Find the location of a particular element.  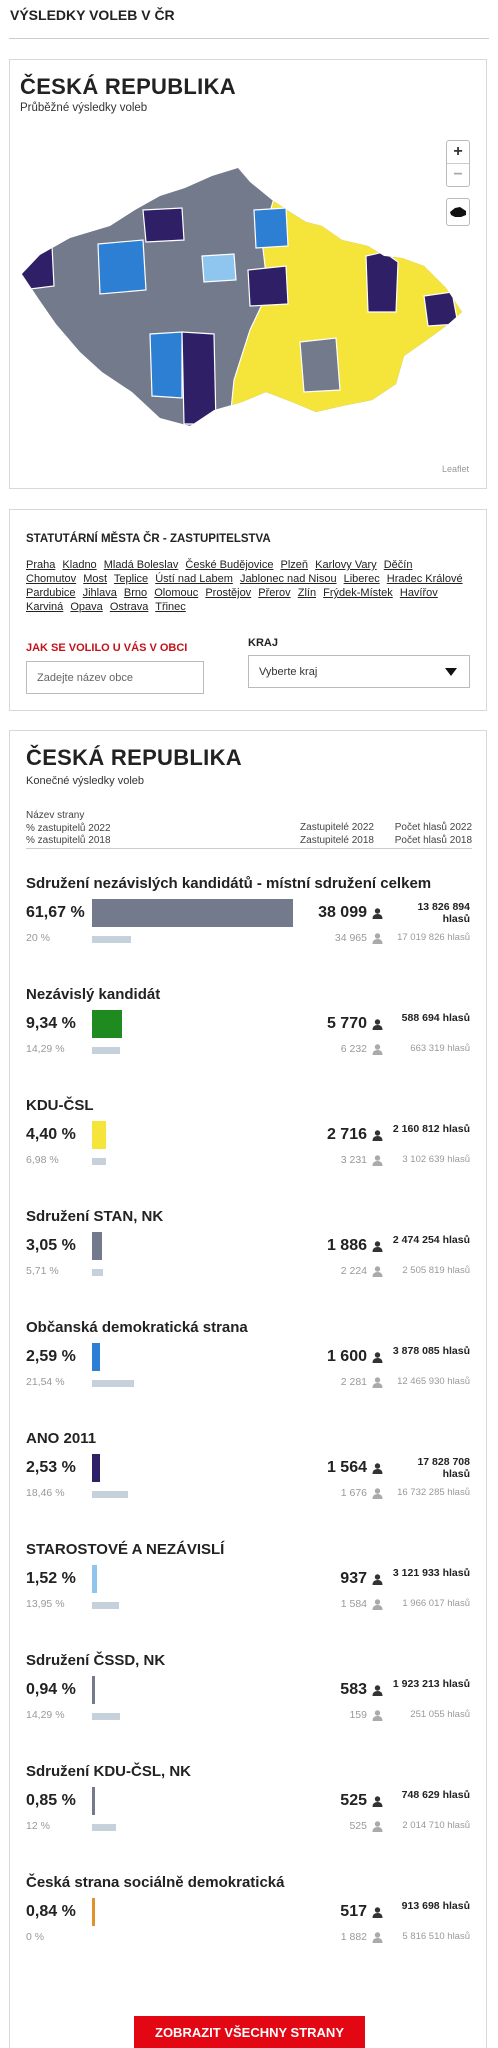

city-link: Jihlava is located at coordinates (99, 593).